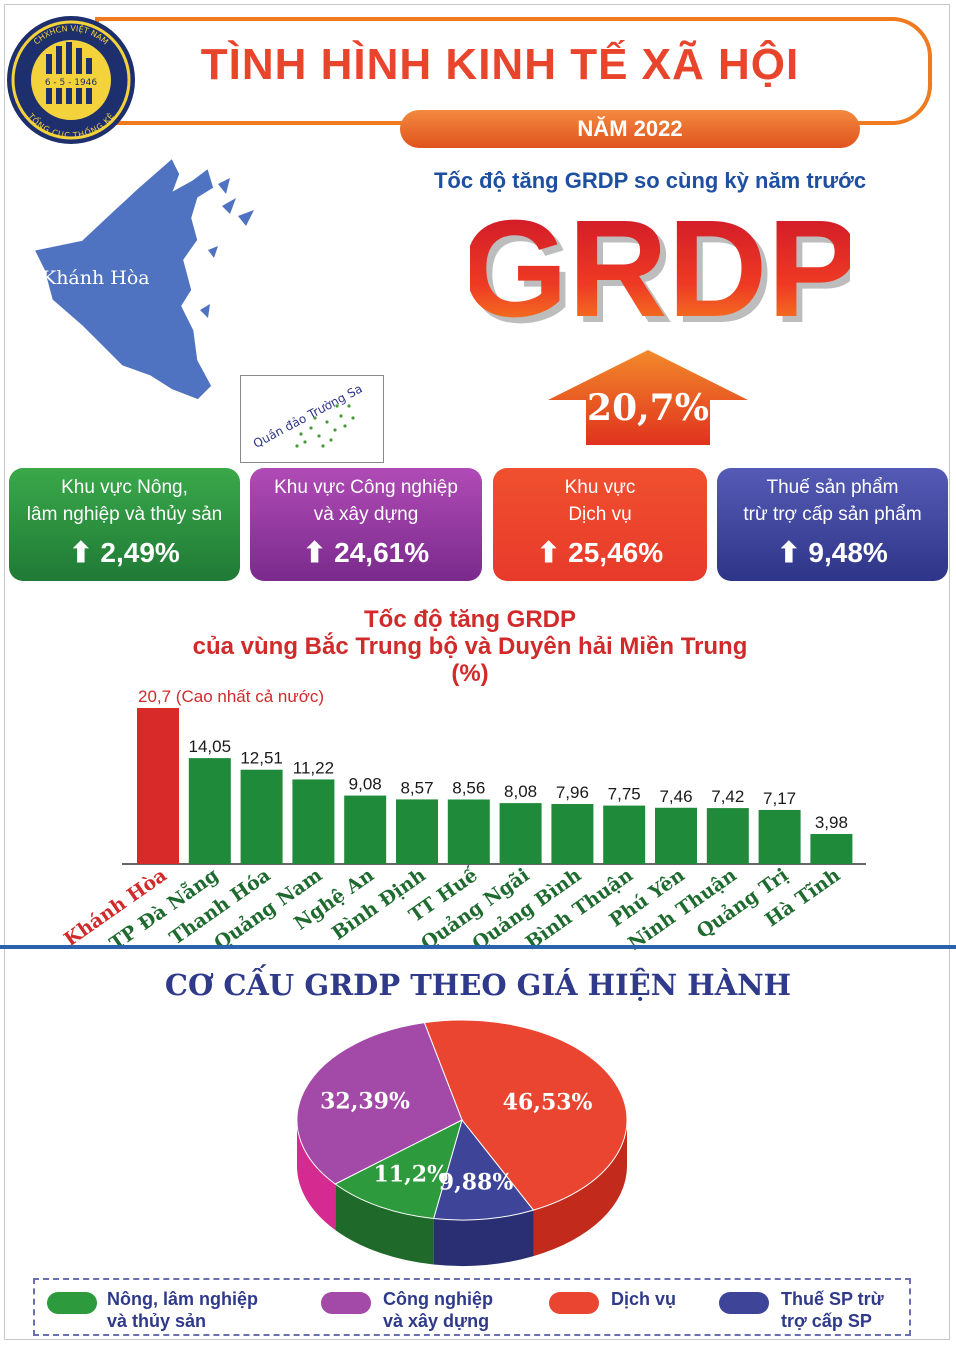 Image resolution: width=956 pixels, height=1346 pixels. Describe the element at coordinates (71, 83) in the screenshot. I see `logo-date: 6 - 5 - 1946` at that location.